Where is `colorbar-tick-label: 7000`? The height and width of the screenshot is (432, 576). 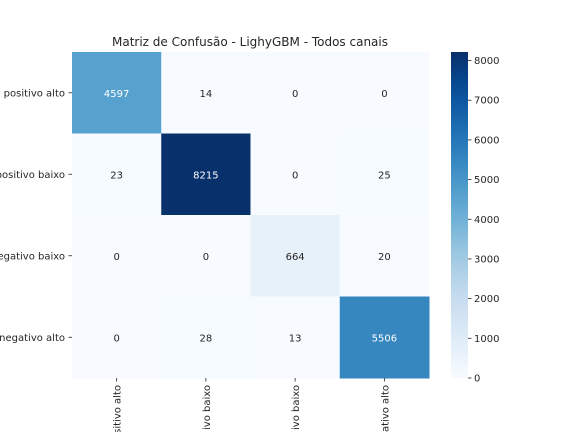
colorbar-tick-label: 7000 is located at coordinates (486, 101).